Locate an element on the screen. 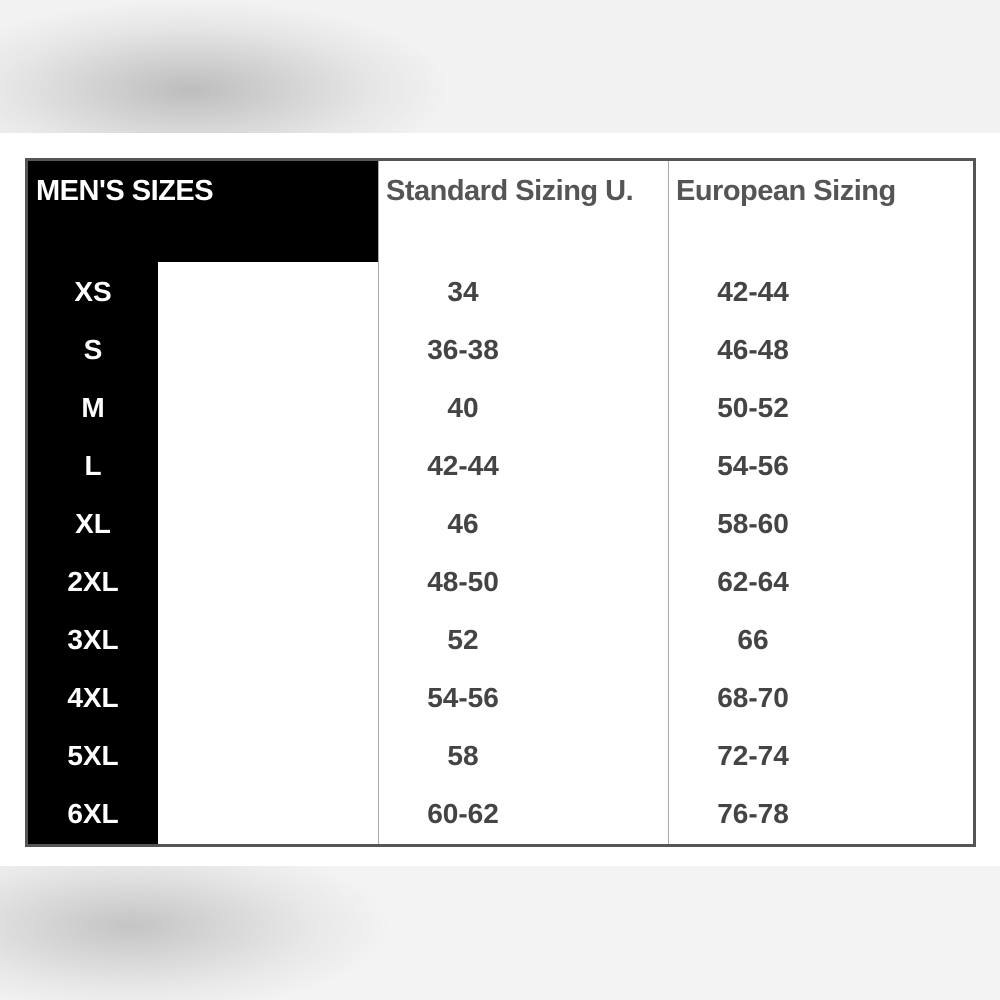 This screenshot has height=1000, width=1000. title-cell is located at coordinates (203, 211).